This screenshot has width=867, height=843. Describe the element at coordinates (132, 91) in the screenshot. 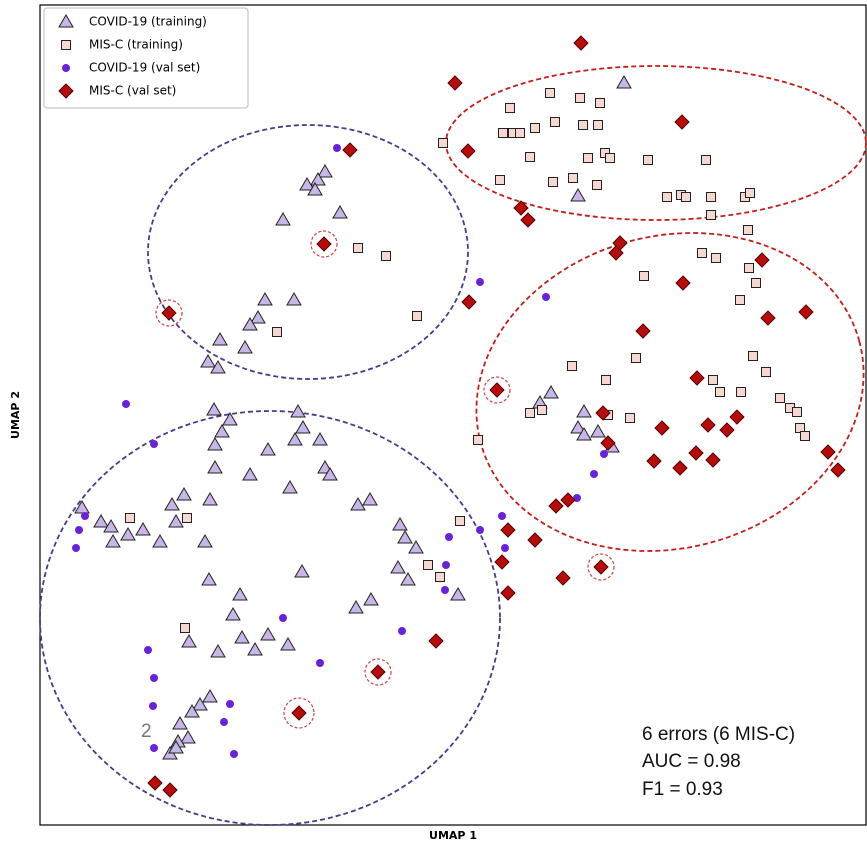

I see `legend-label: MIS-C (val set)` at that location.